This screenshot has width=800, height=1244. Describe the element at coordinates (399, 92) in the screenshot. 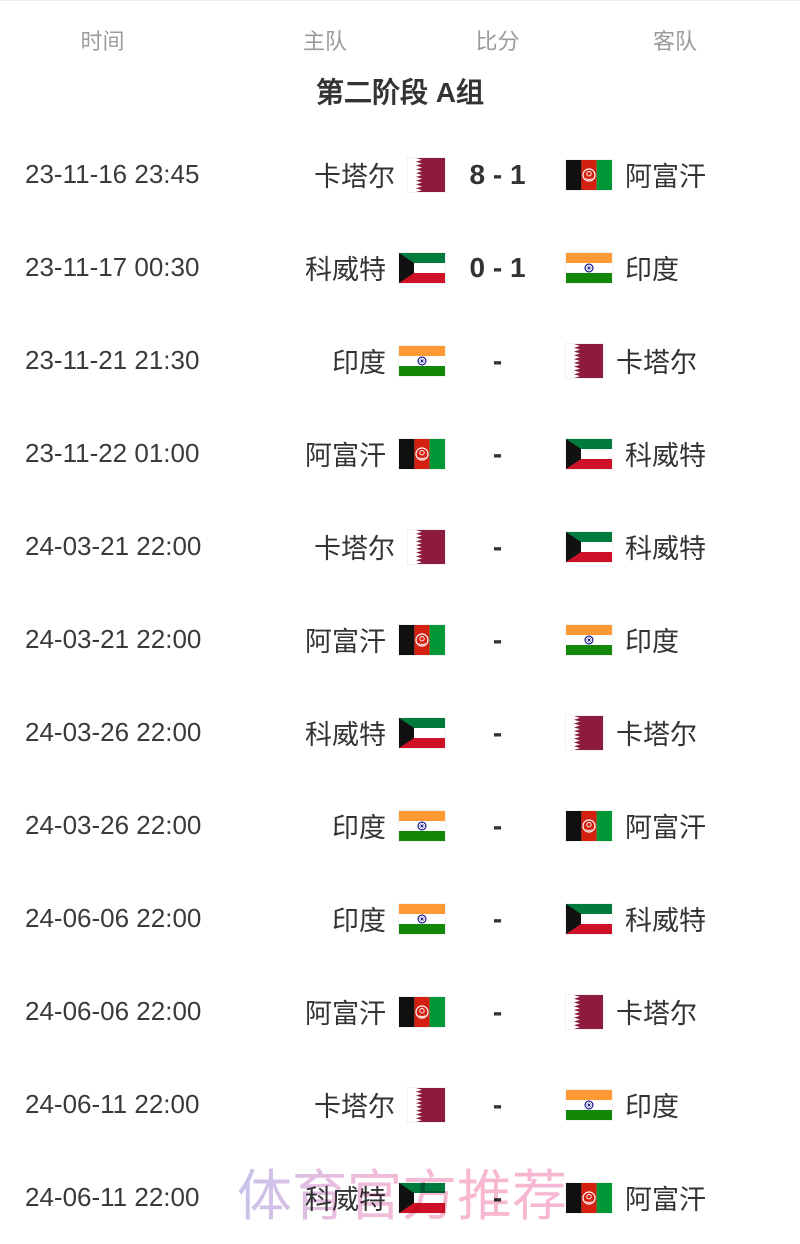

I see `group-stage-title: 第二阶段 A组` at that location.